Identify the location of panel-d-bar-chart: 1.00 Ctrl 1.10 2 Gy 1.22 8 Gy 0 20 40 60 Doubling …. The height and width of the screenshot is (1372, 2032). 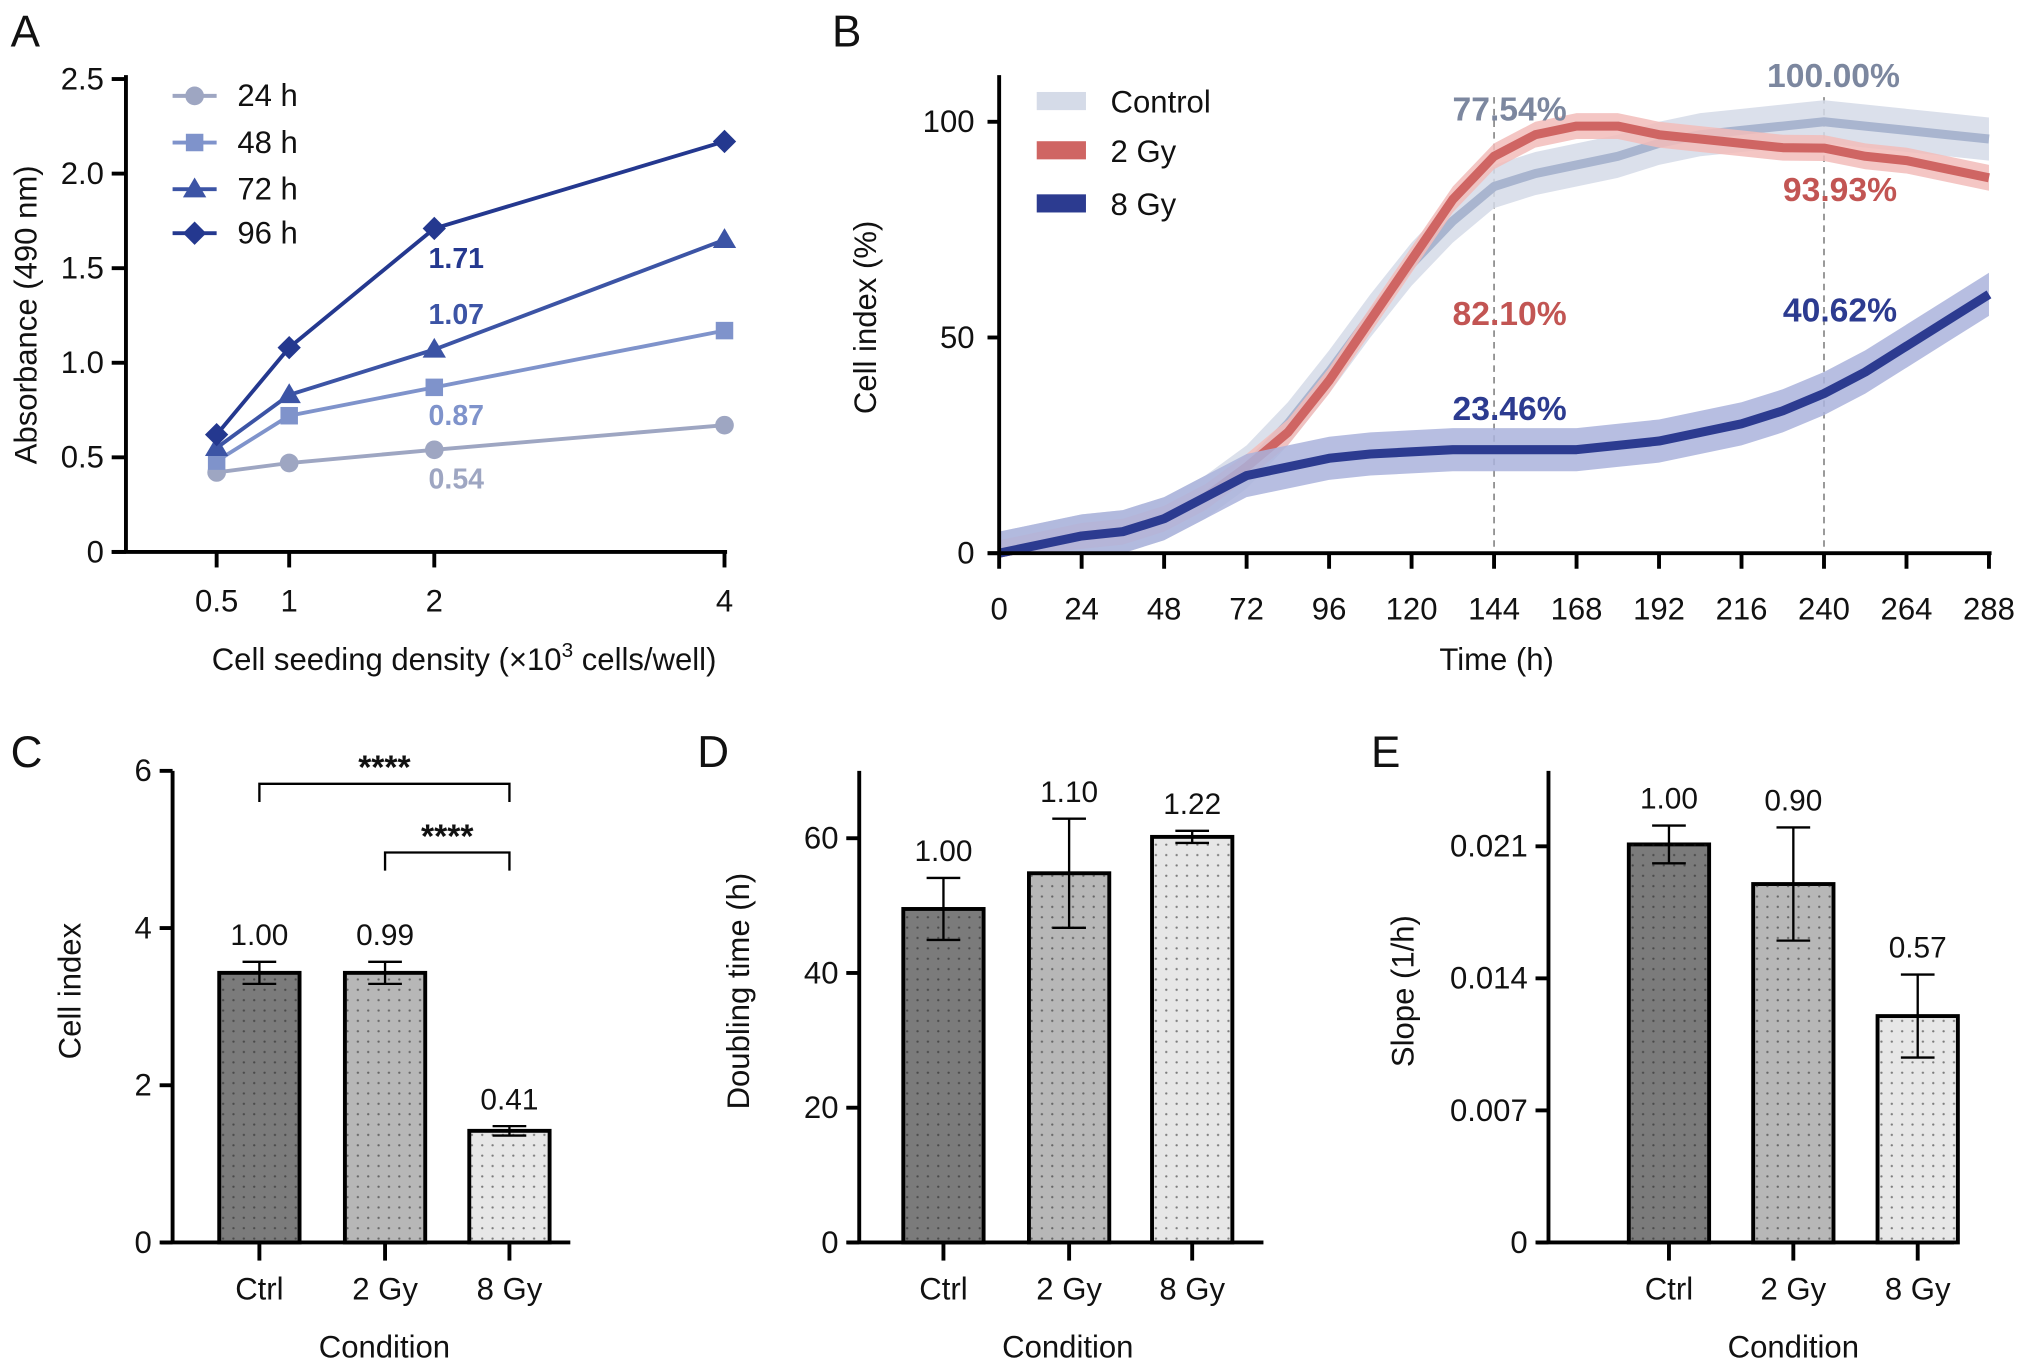
(992, 1067).